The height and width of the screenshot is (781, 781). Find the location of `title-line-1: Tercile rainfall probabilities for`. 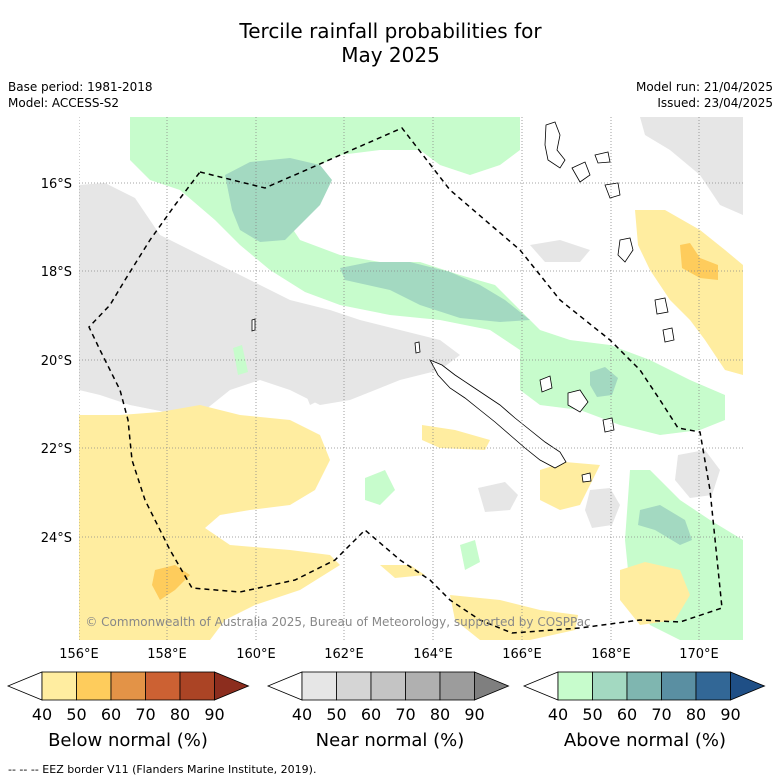

title-line-1: Tercile rainfall probabilities for is located at coordinates (390, 31).